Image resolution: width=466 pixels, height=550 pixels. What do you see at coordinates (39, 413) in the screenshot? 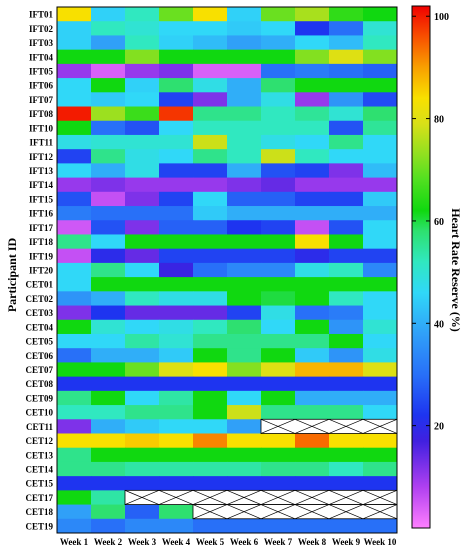
I see `row-label: CET10` at bounding box center [39, 413].